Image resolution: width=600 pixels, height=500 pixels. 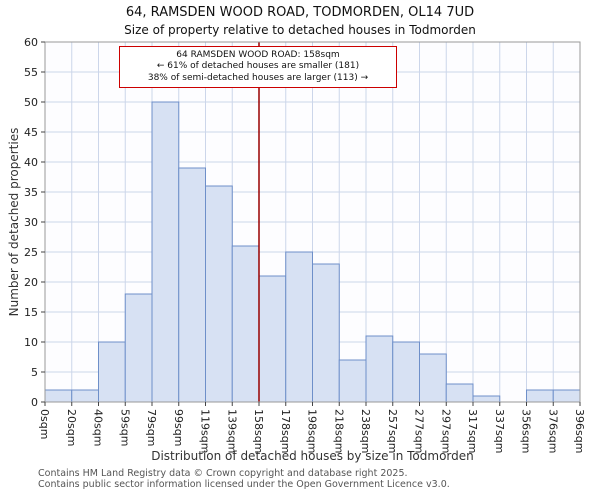 I want to click on x-tick-label: 0sqm, so click(x=44, y=424).